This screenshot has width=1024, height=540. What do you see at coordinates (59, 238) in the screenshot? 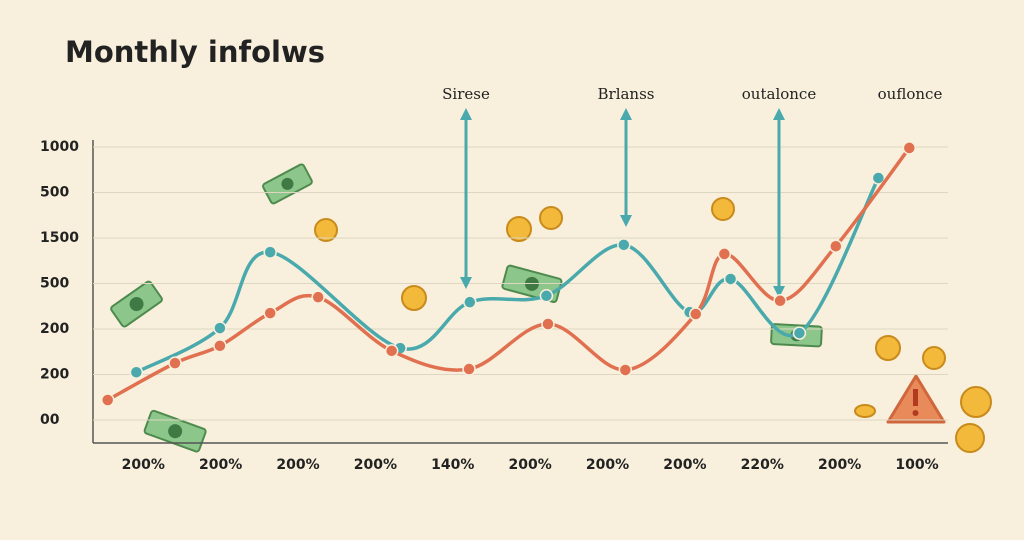
I see `y-tick-label: 1500` at bounding box center [59, 238].